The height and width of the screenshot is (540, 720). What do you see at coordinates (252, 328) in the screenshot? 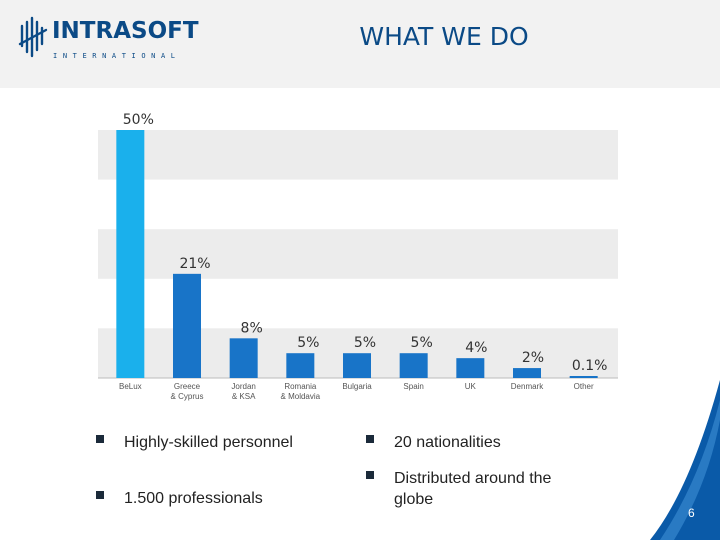
I see `data-label: 8%` at bounding box center [252, 328].